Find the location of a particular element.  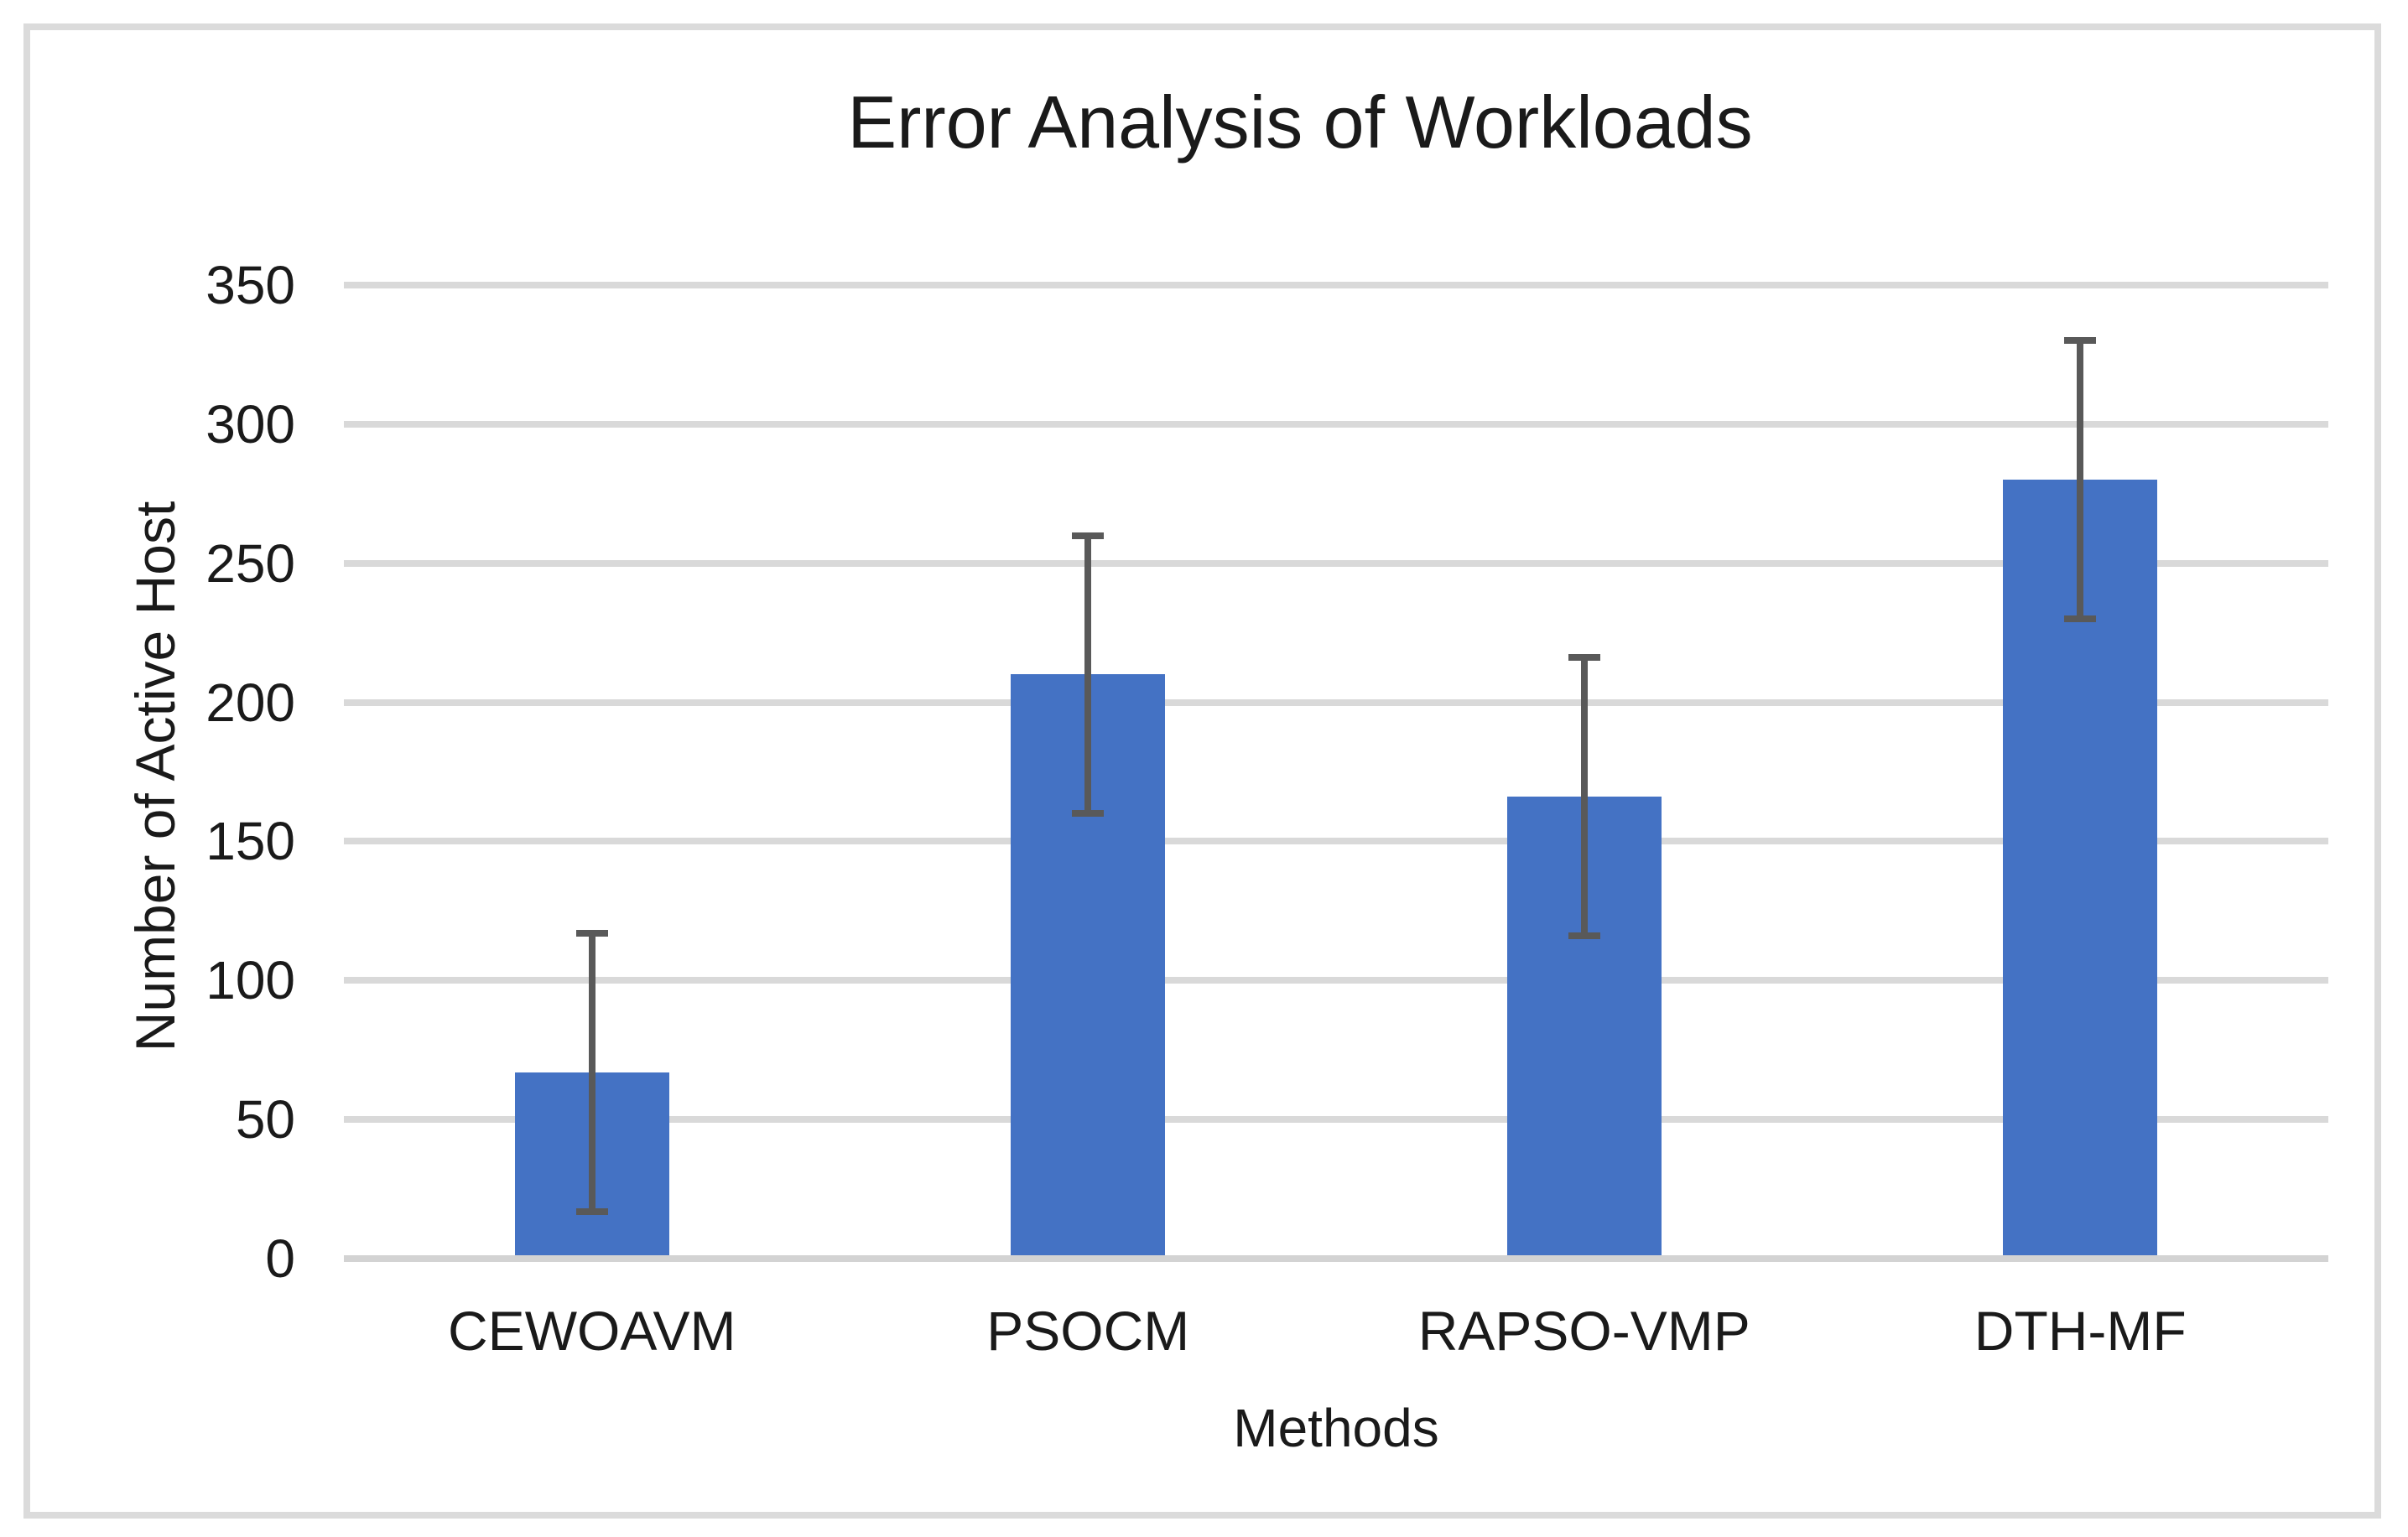

x-axis-line is located at coordinates (1336, 1258).